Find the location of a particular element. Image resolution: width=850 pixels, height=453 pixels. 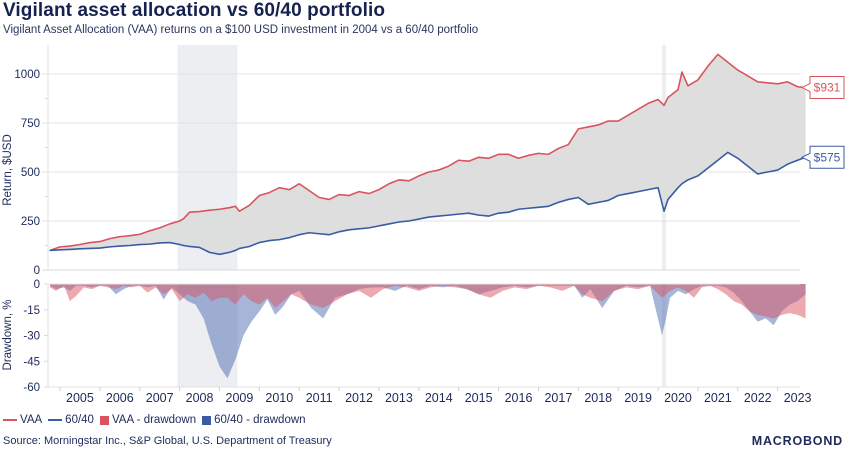

y-tick-label-top: 250 is located at coordinates (30, 222).